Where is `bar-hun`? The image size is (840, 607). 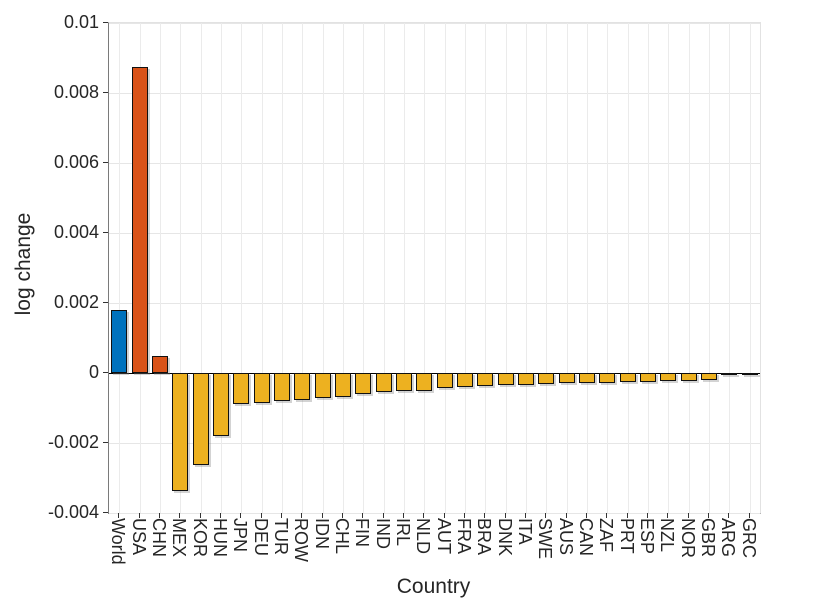
bar-hun is located at coordinates (221, 404).